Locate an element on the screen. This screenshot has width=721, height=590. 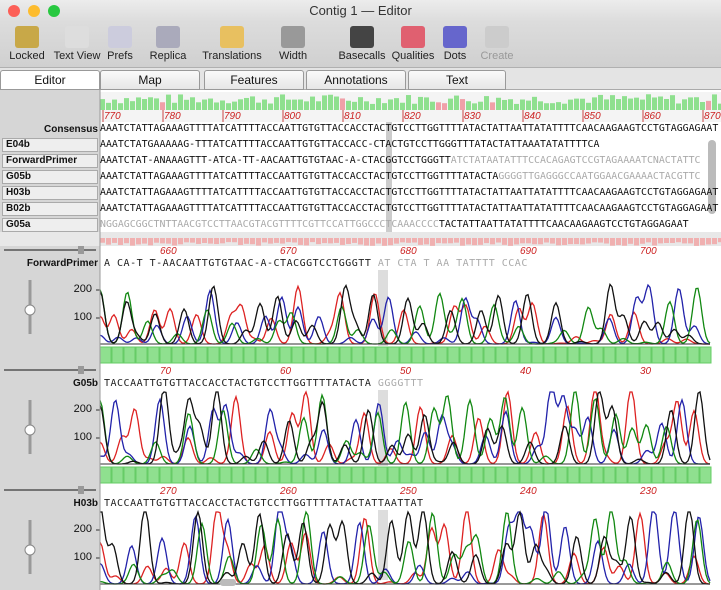
tab: Features is located at coordinates (254, 80).